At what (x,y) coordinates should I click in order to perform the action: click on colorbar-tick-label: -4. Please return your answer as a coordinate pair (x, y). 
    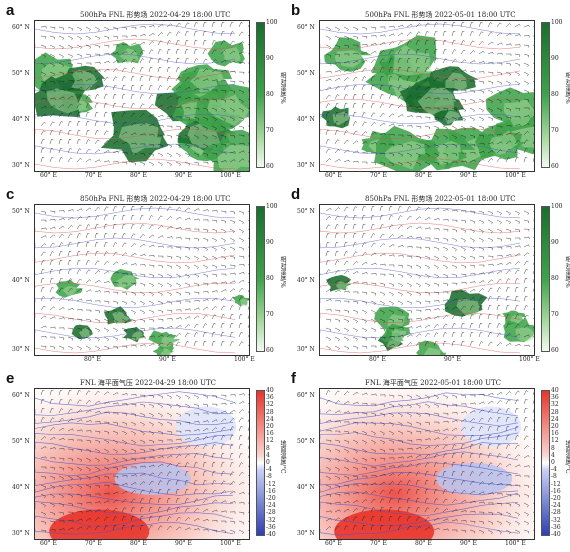
    Looking at the image, I should click on (554, 470).